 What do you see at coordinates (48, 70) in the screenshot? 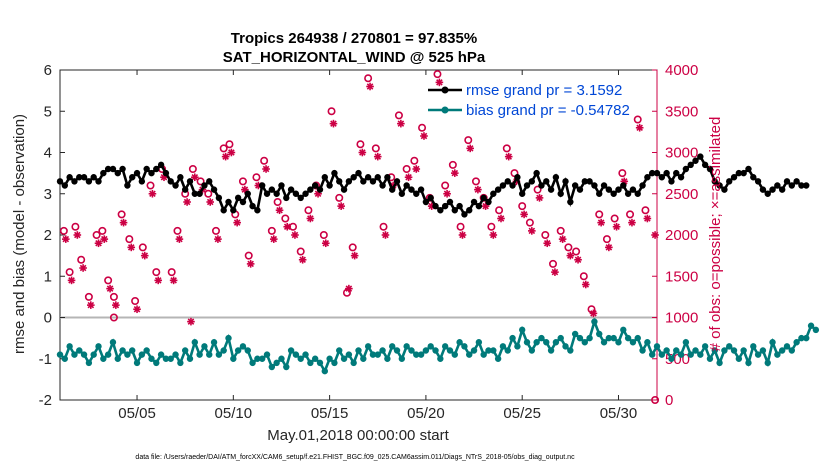
I see `y-tick-label-left: 6` at bounding box center [48, 70].